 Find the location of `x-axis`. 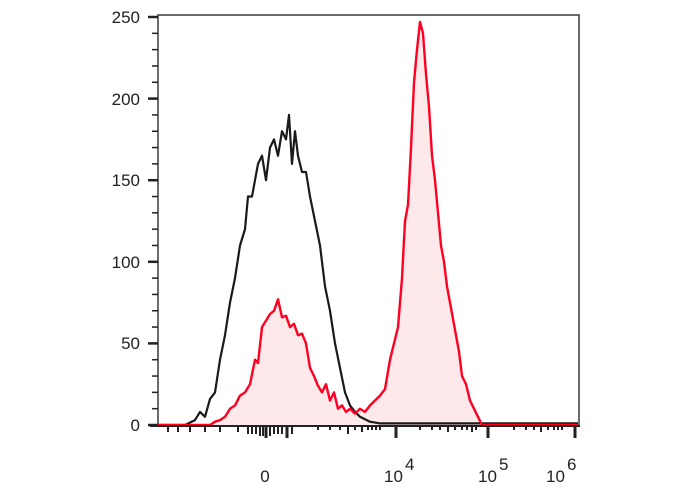

x-axis is located at coordinates (365, 431).